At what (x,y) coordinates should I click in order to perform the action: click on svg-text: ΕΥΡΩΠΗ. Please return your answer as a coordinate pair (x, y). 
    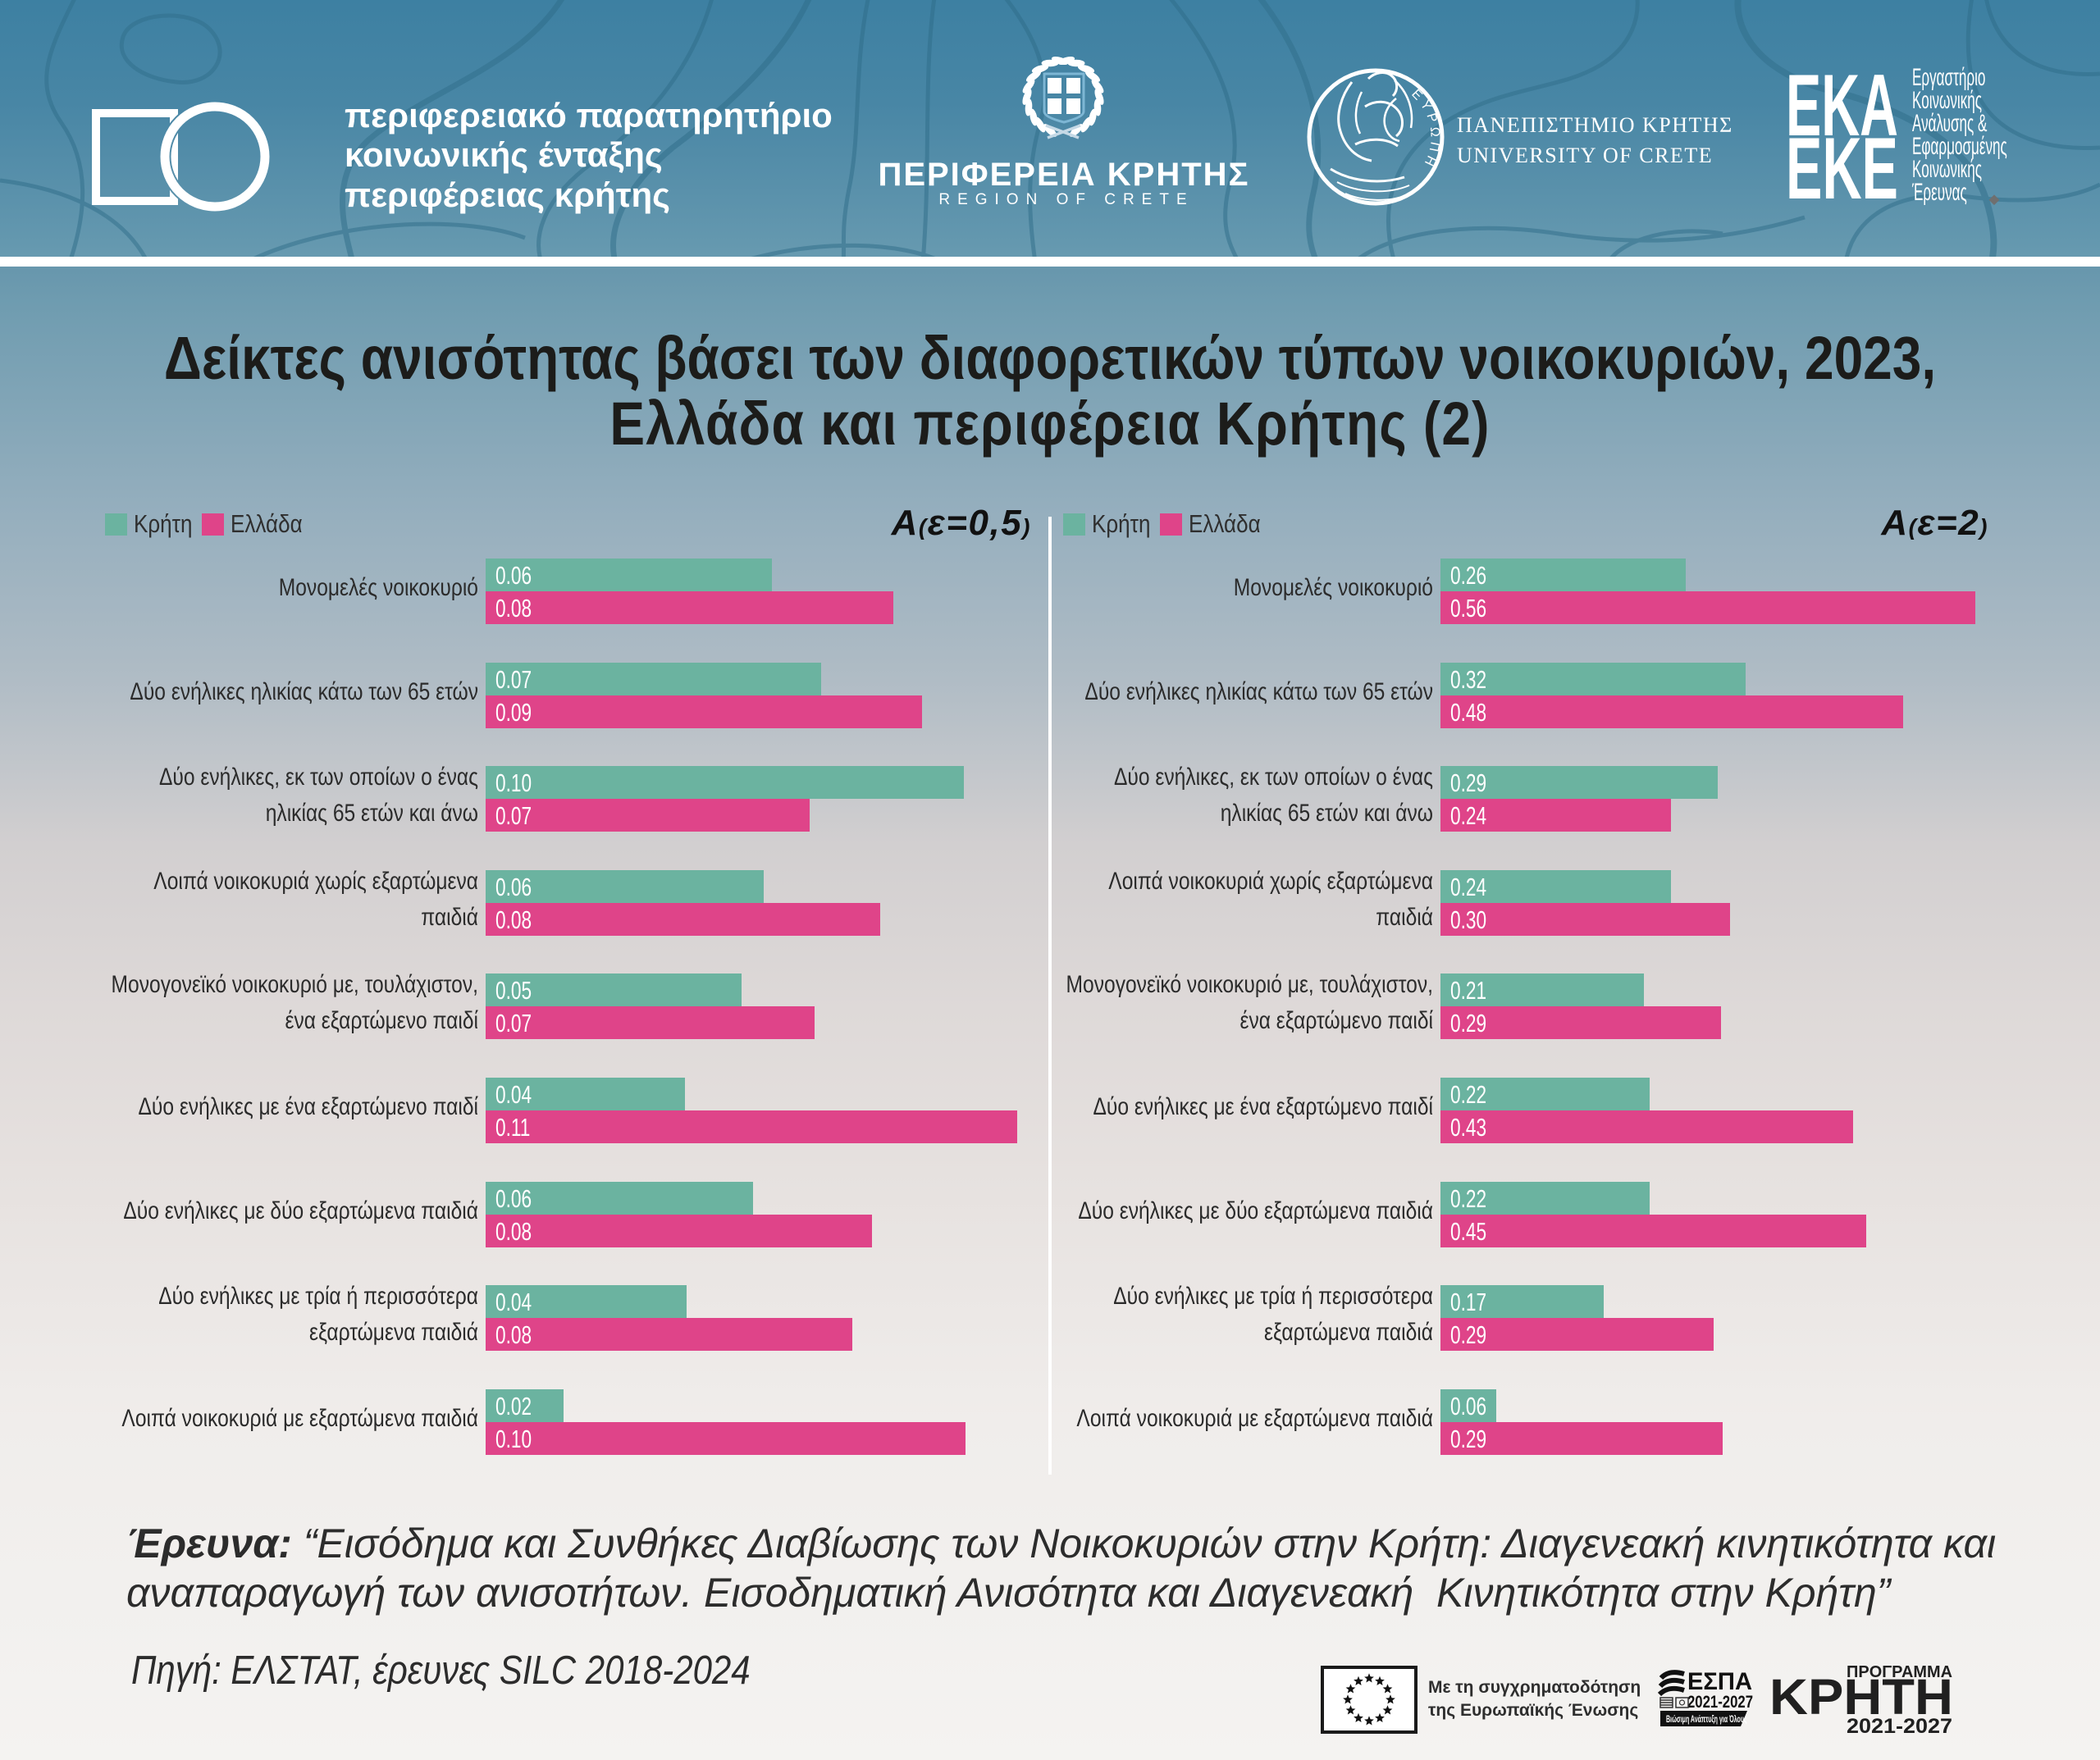
    Looking at the image, I should click on (1425, 129).